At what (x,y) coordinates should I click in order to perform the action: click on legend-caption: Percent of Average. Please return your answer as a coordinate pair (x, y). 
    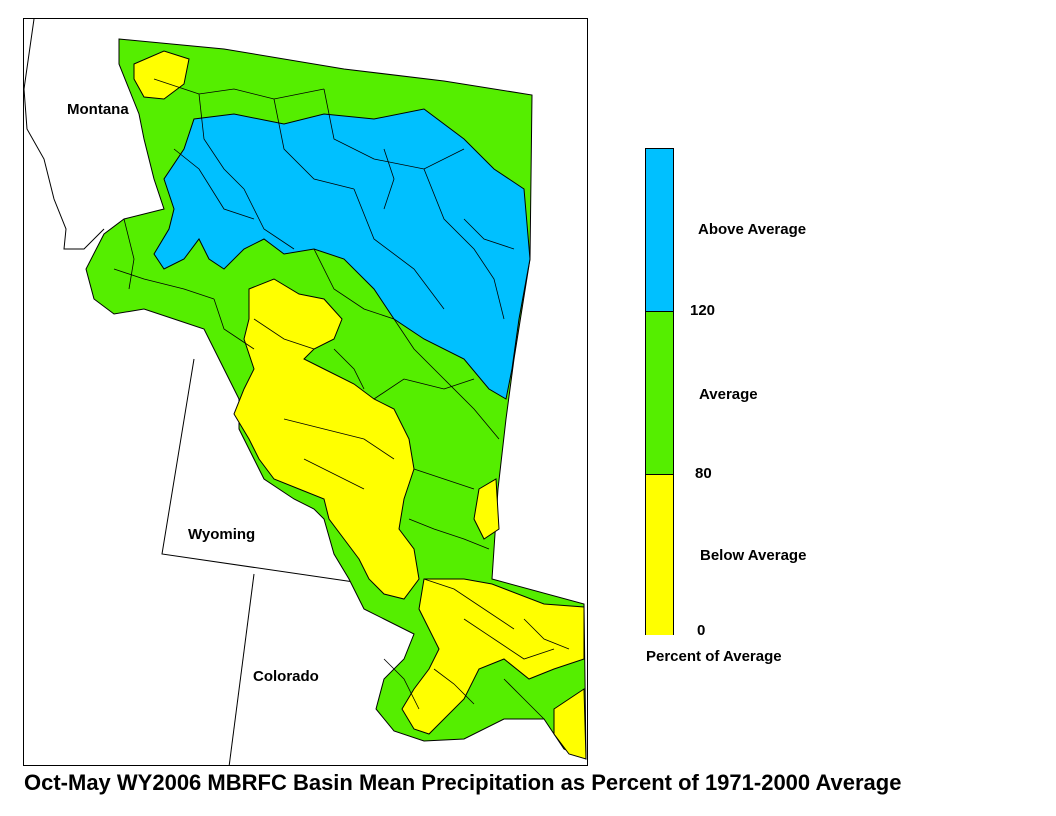
    Looking at the image, I should click on (714, 656).